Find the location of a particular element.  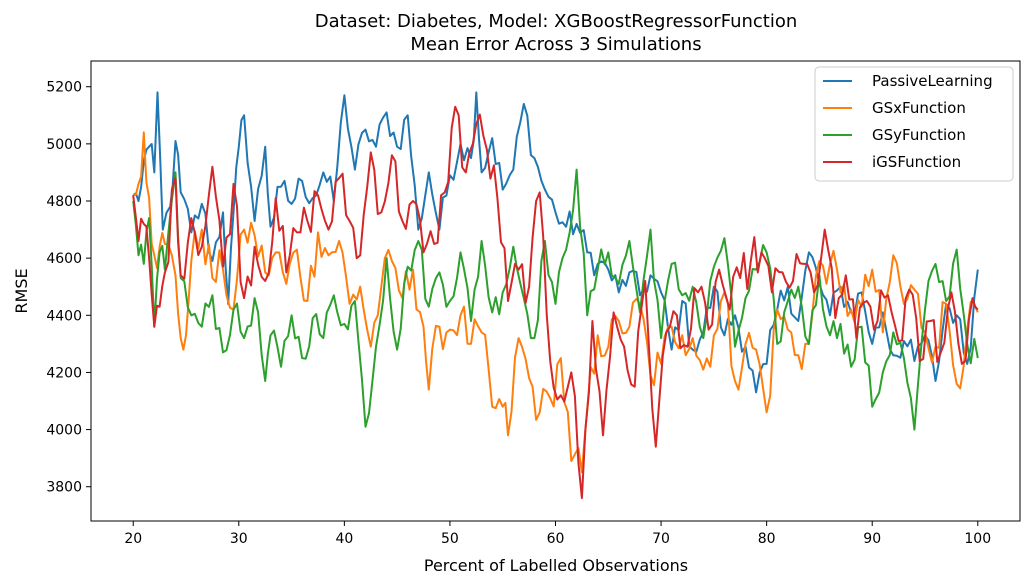

x-tick-label: 60 is located at coordinates (556, 539).